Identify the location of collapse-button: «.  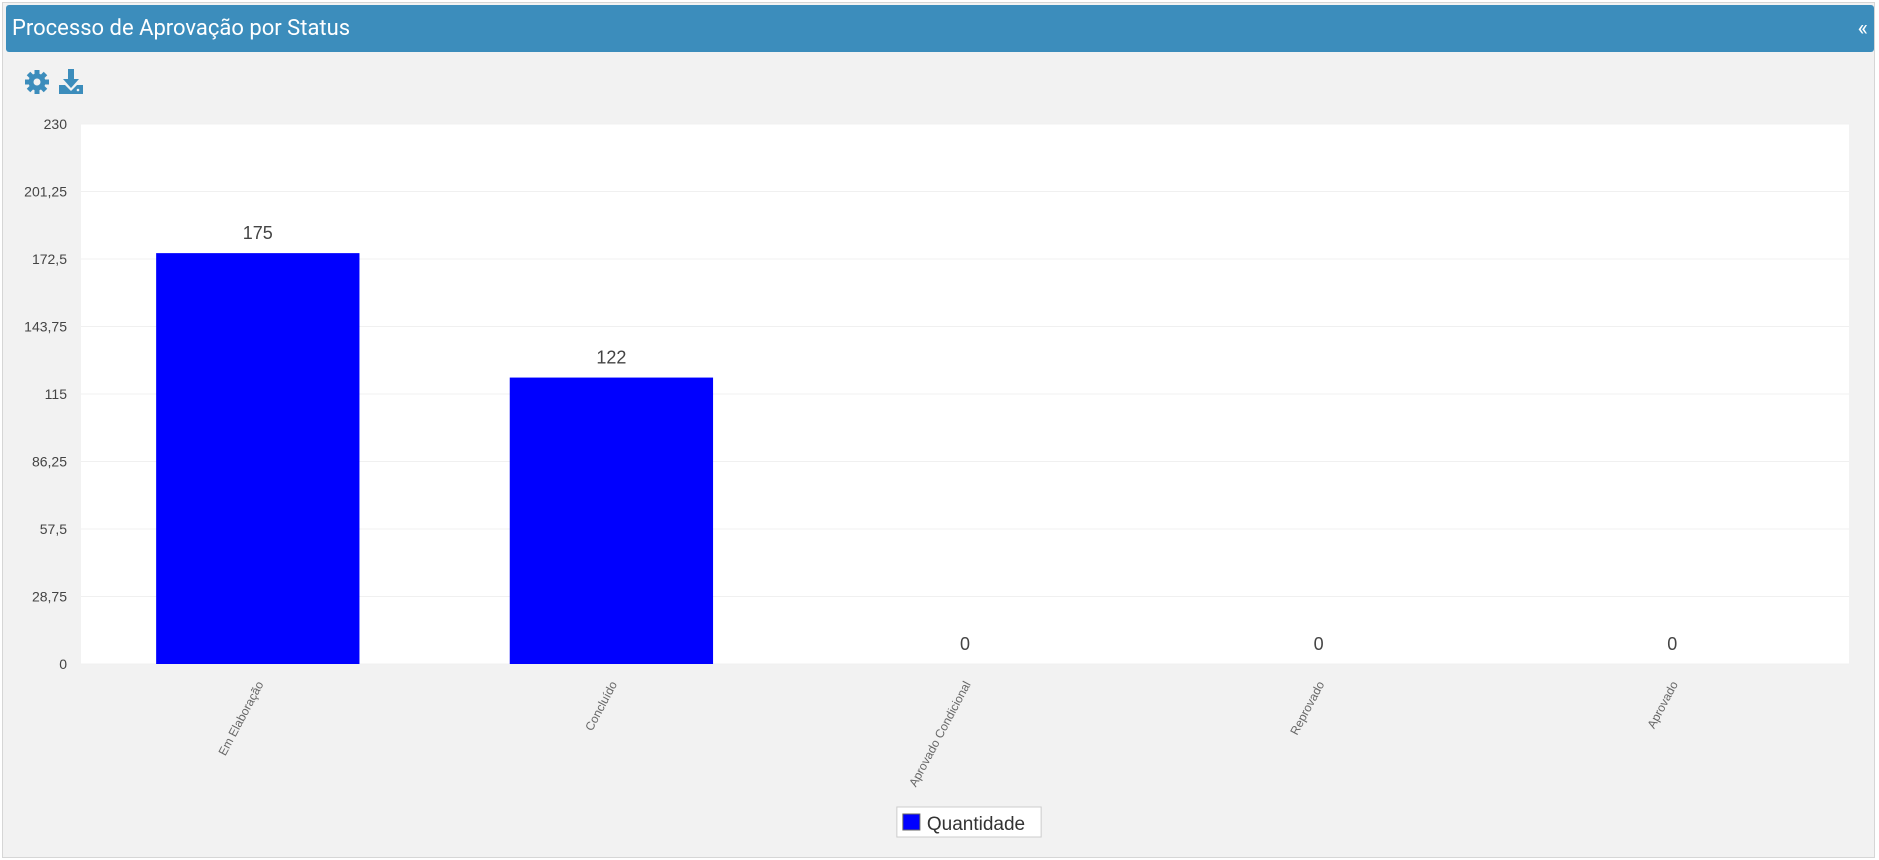
(1862, 28).